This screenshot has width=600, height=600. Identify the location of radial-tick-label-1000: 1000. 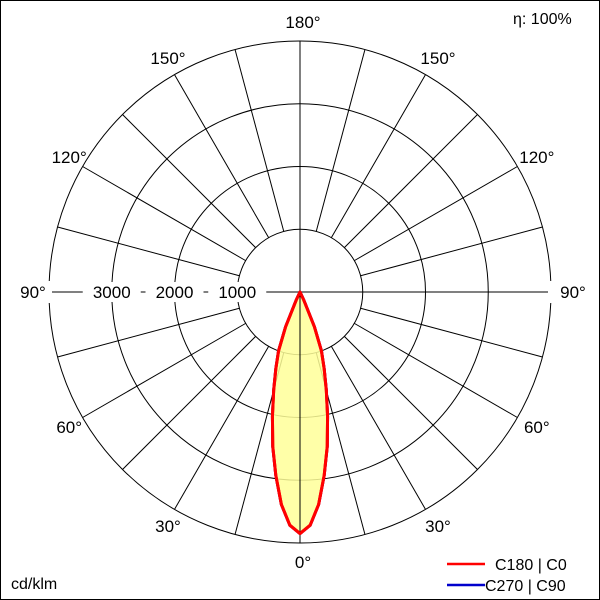
(237, 292).